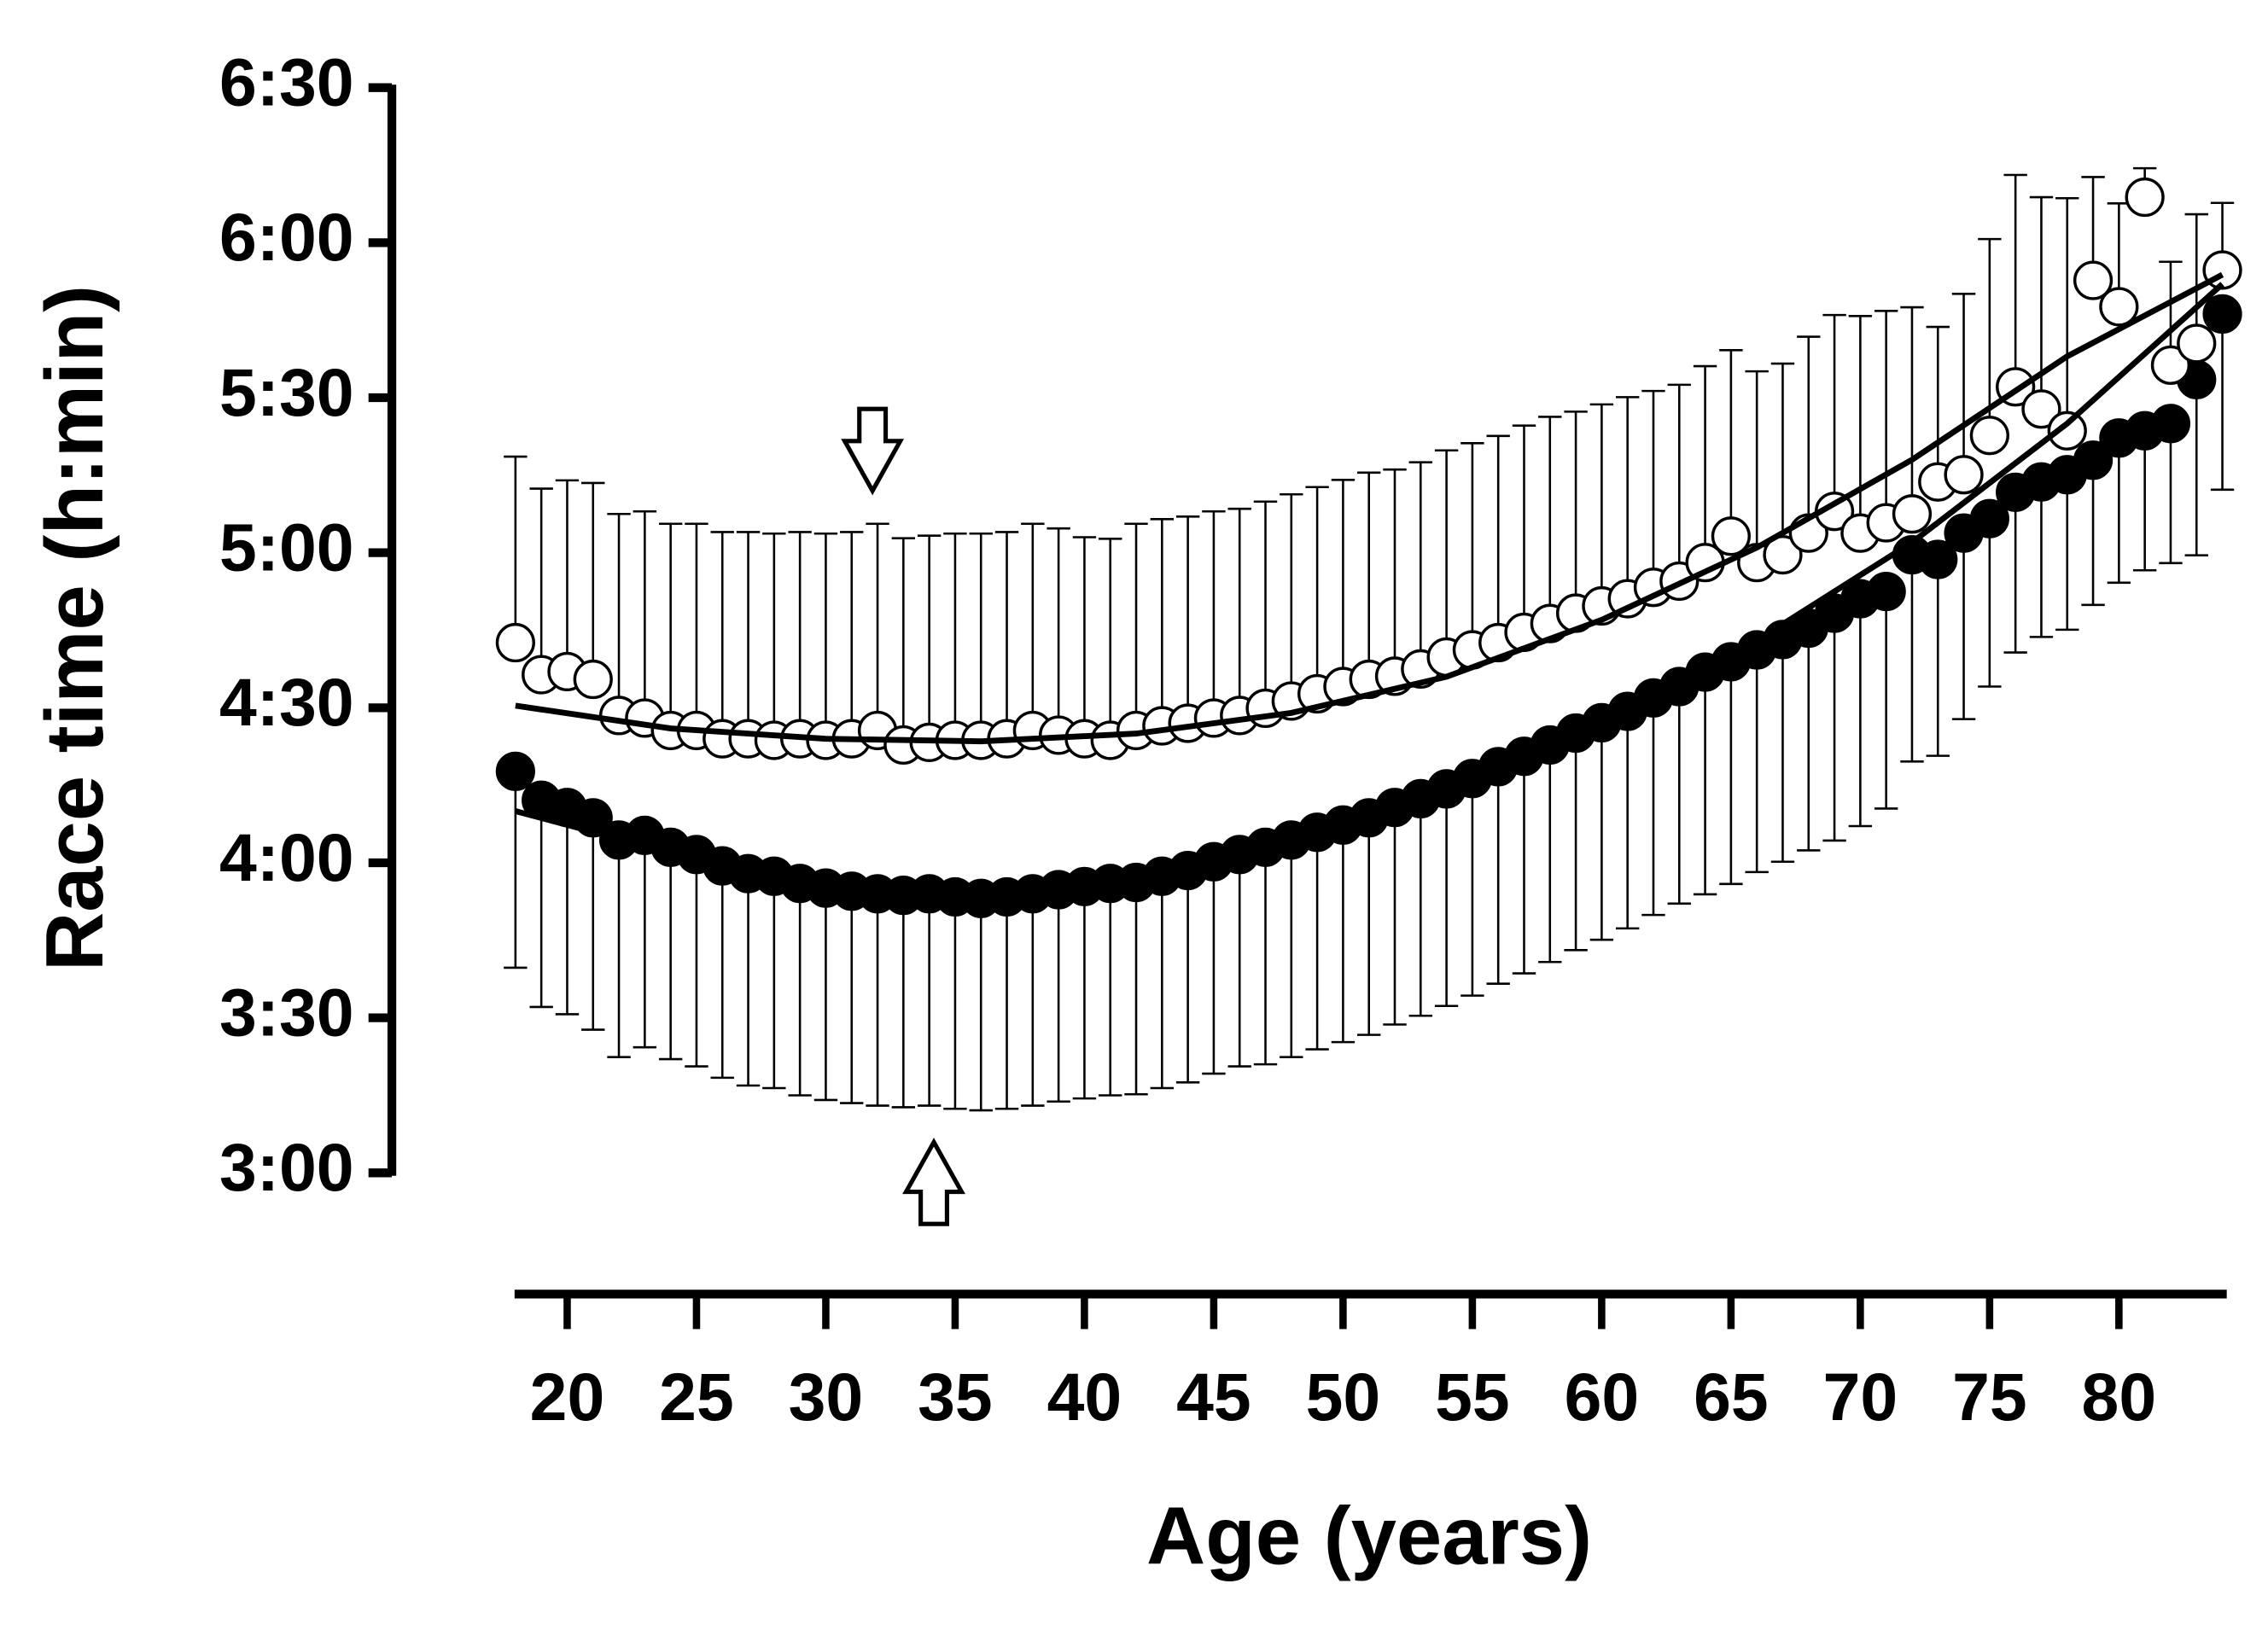 The height and width of the screenshot is (1630, 2268). I want to click on arrow-up, so click(933, 1182).